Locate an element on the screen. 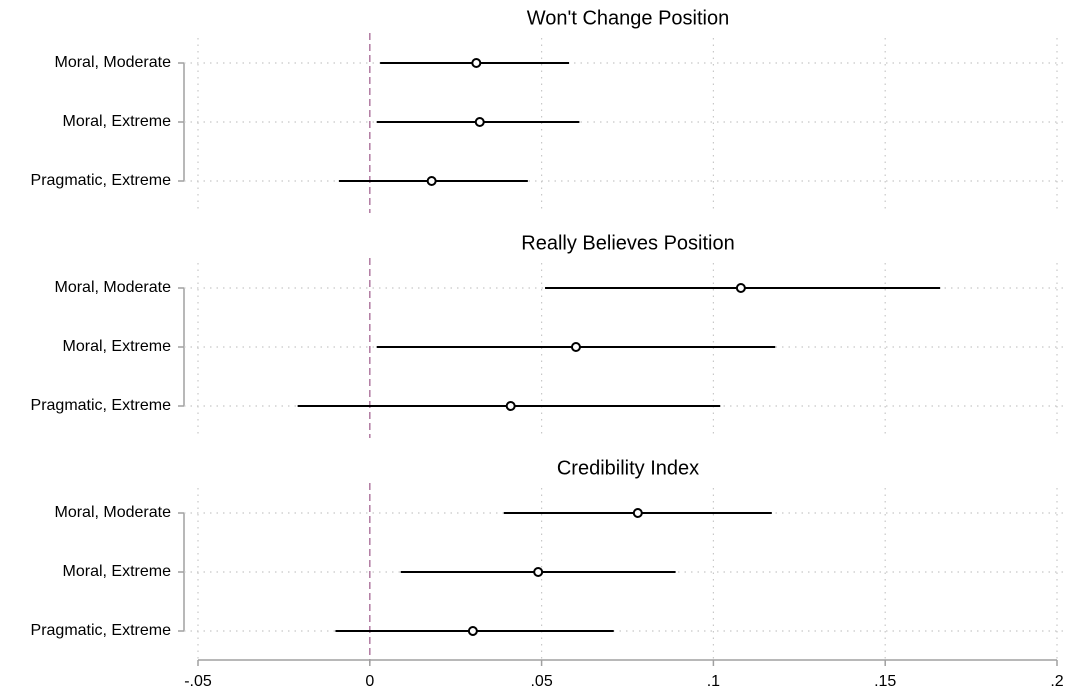 The image size is (1067, 698). x-tick-label: .1 is located at coordinates (713, 681).